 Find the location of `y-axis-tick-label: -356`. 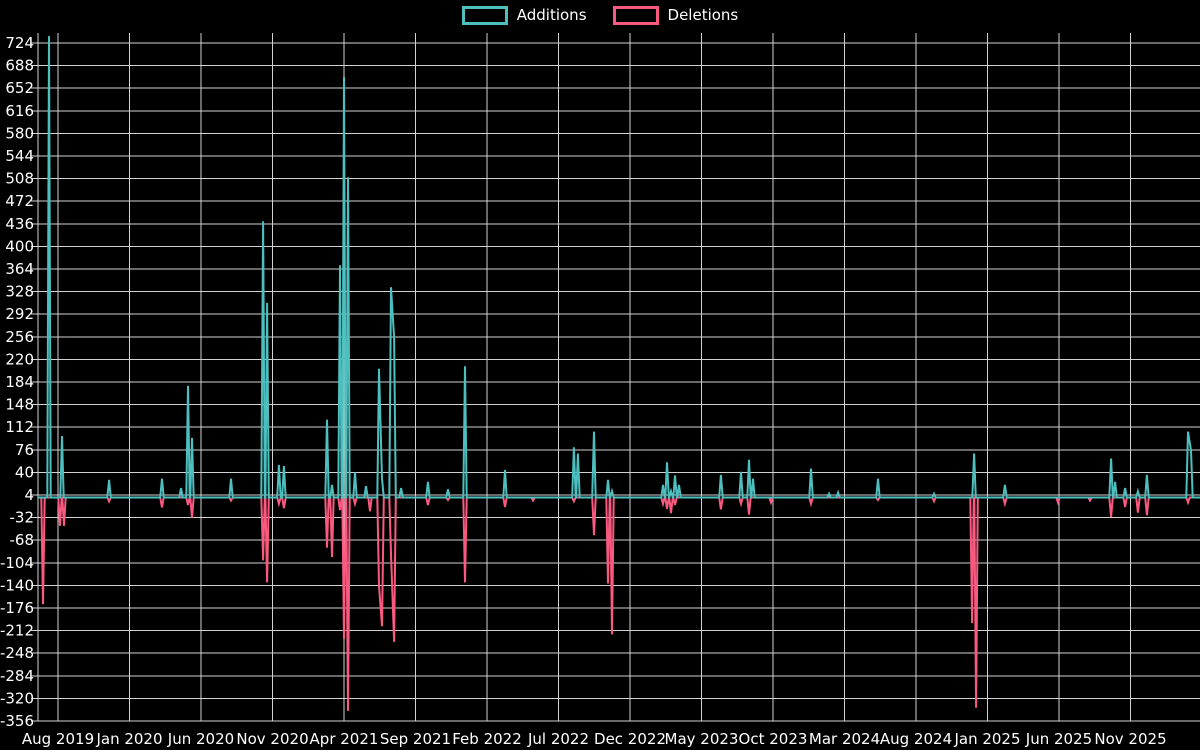

y-axis-tick-label: -356 is located at coordinates (17, 721).